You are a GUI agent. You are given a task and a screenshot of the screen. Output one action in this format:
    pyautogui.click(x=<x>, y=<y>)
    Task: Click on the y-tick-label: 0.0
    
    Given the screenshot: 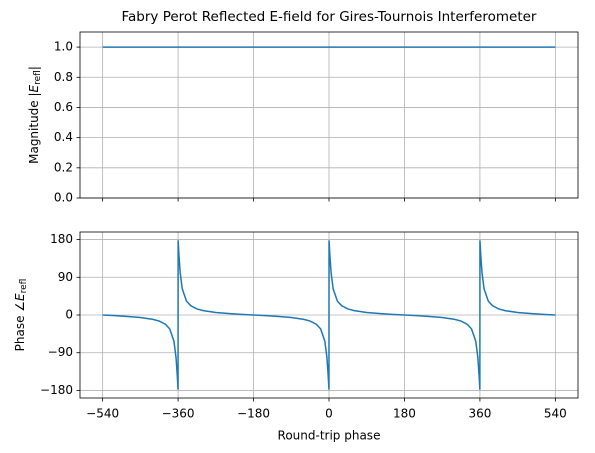 What is the action you would take?
    pyautogui.click(x=63, y=198)
    